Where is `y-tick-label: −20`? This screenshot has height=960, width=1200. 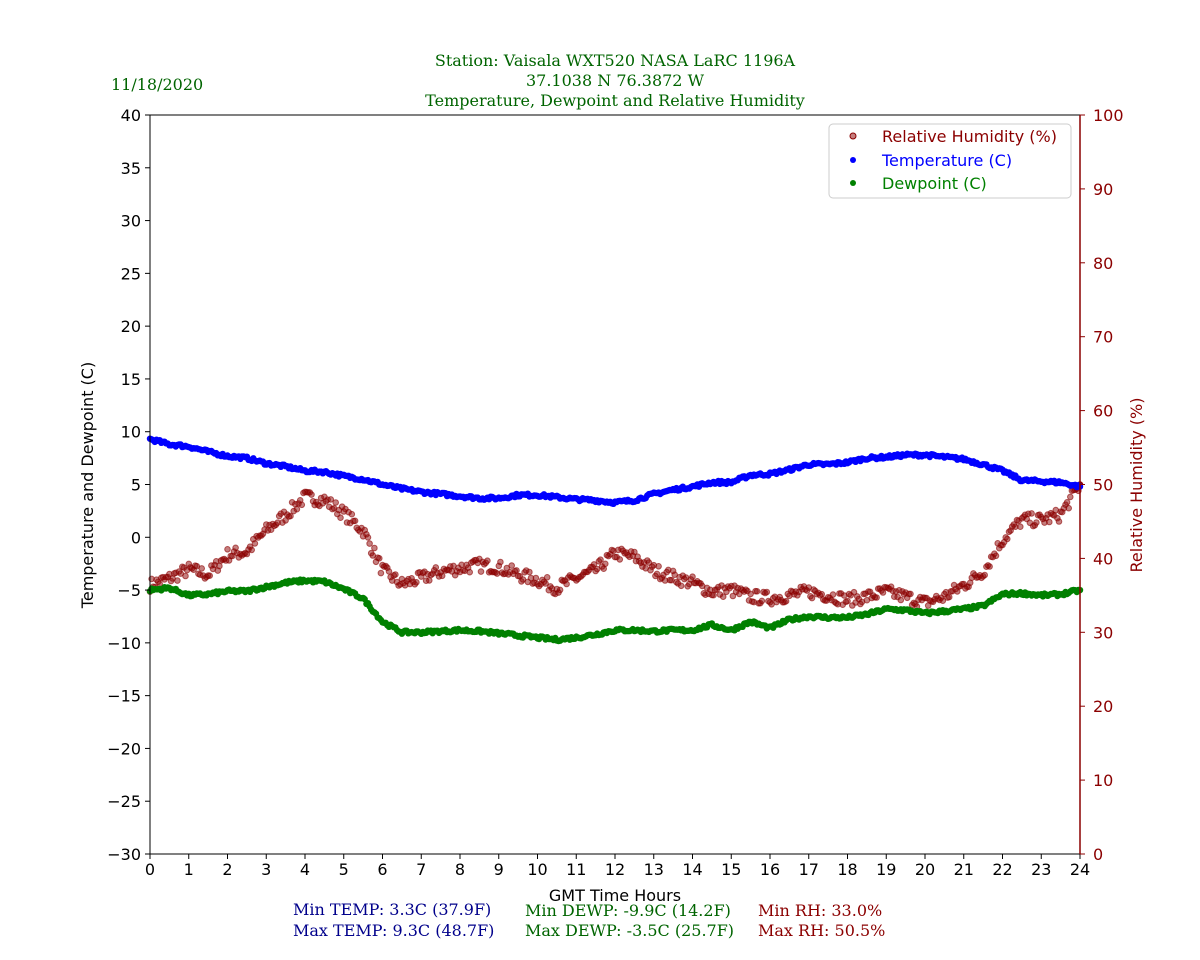 y-tick-label: −20 is located at coordinates (124, 748).